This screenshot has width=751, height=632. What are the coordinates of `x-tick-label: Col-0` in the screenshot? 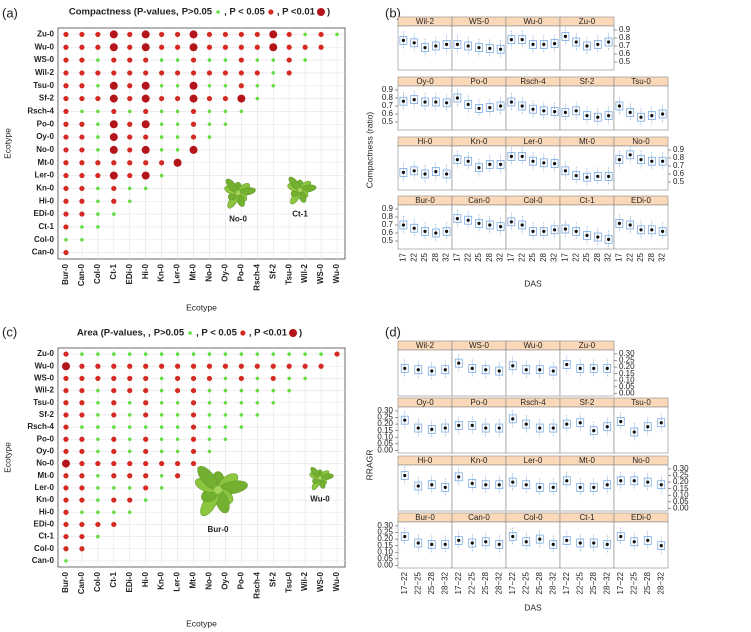 It's located at (97, 581).